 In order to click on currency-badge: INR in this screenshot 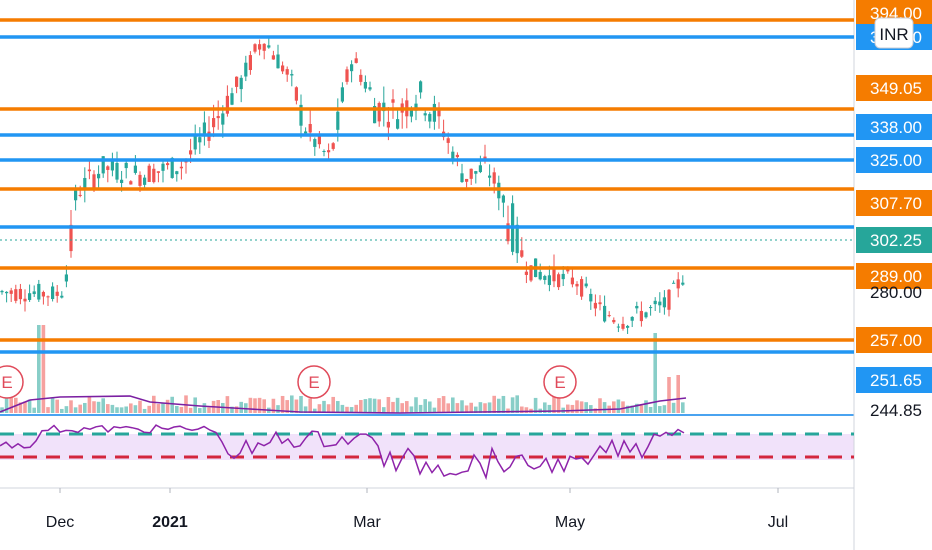, I will do `click(894, 33)`.